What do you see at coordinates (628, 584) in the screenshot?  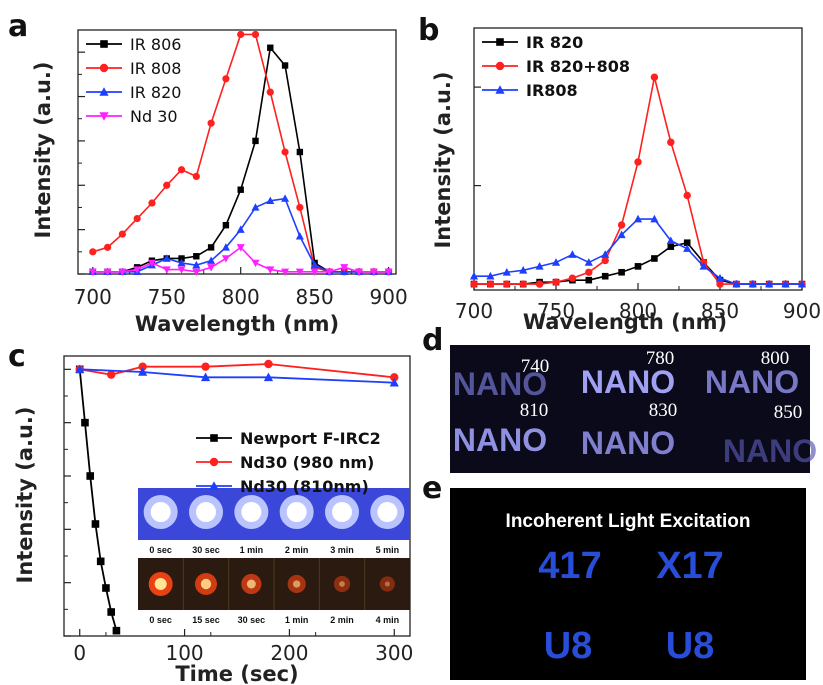 I see `photo-e: Incoherent Light Excitation 417 X17 U8 U8` at bounding box center [628, 584].